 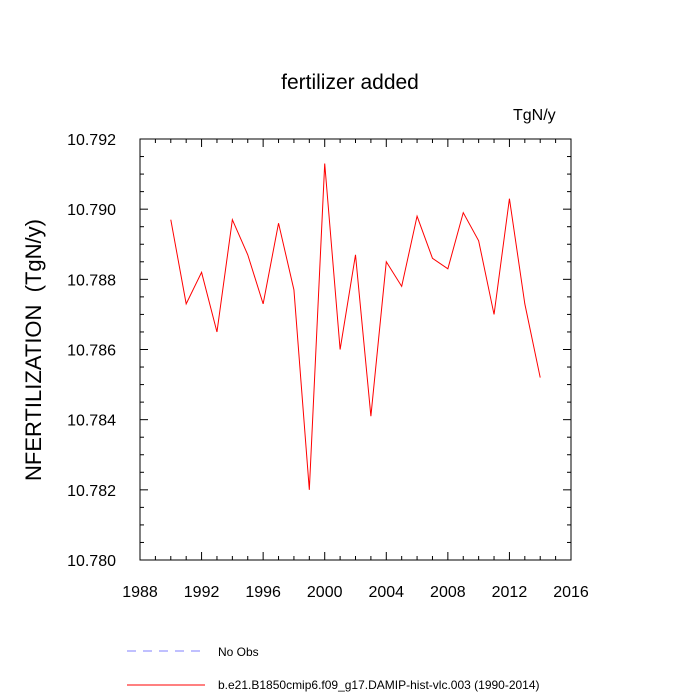 I want to click on x-tick-label: 2012, so click(x=510, y=592).